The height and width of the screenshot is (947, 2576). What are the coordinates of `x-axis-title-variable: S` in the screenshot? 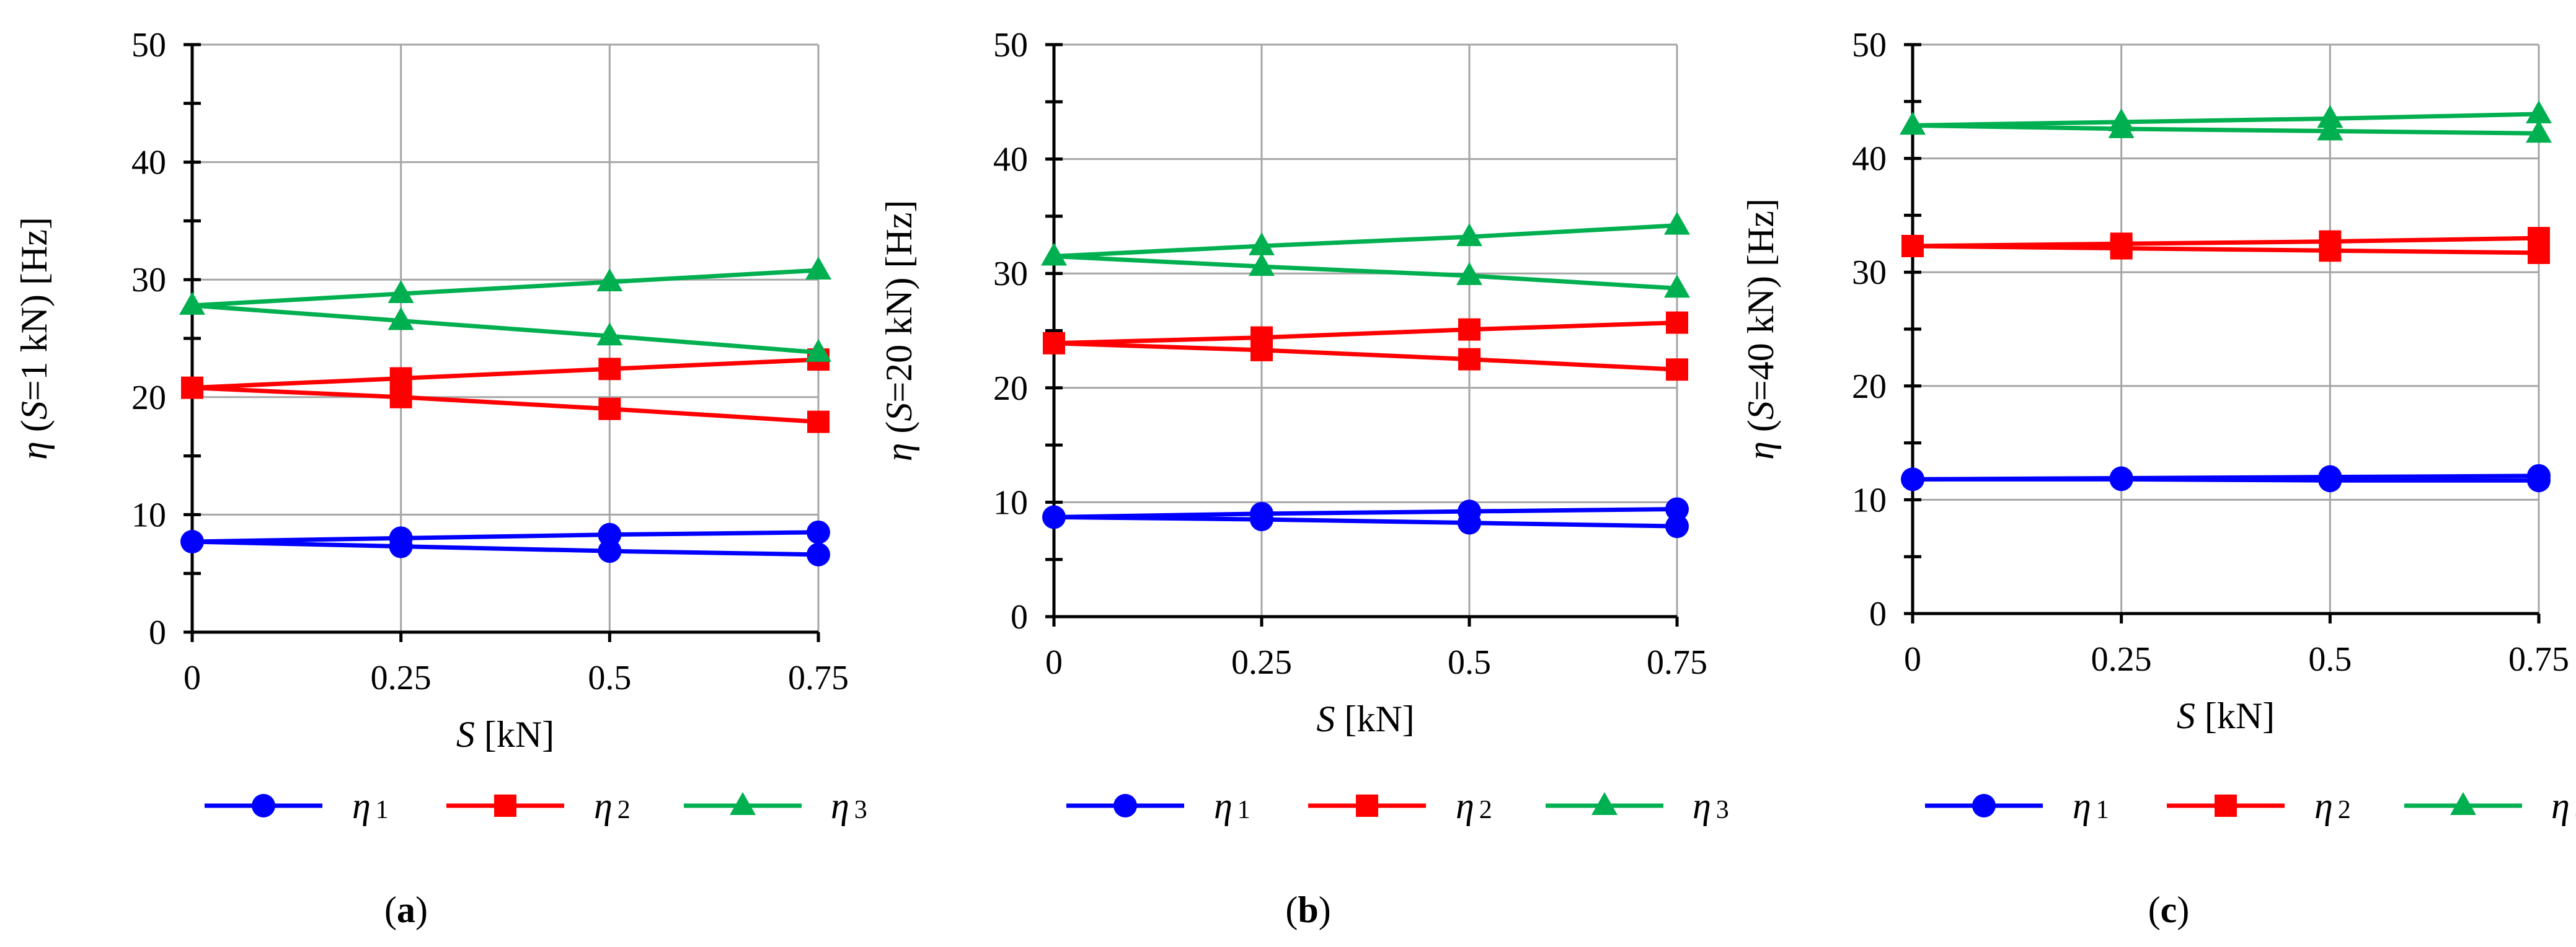 It's located at (465, 735).